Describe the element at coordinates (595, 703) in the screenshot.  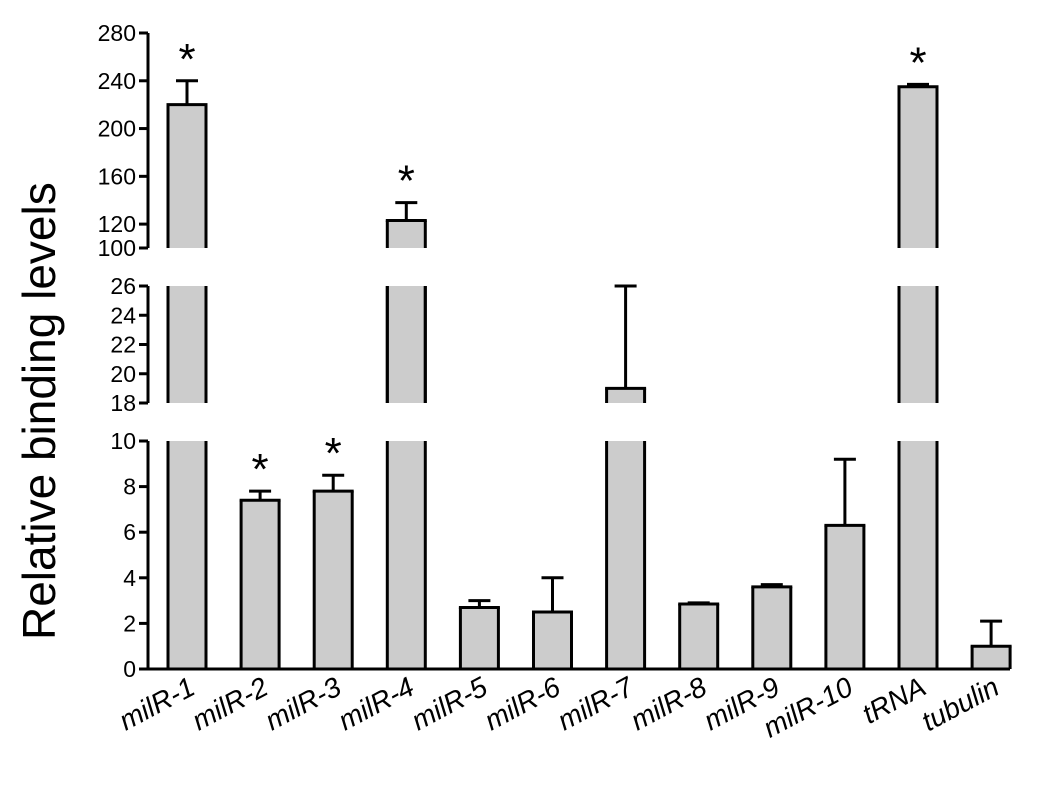
I see `x-tick-label: milR-7` at that location.